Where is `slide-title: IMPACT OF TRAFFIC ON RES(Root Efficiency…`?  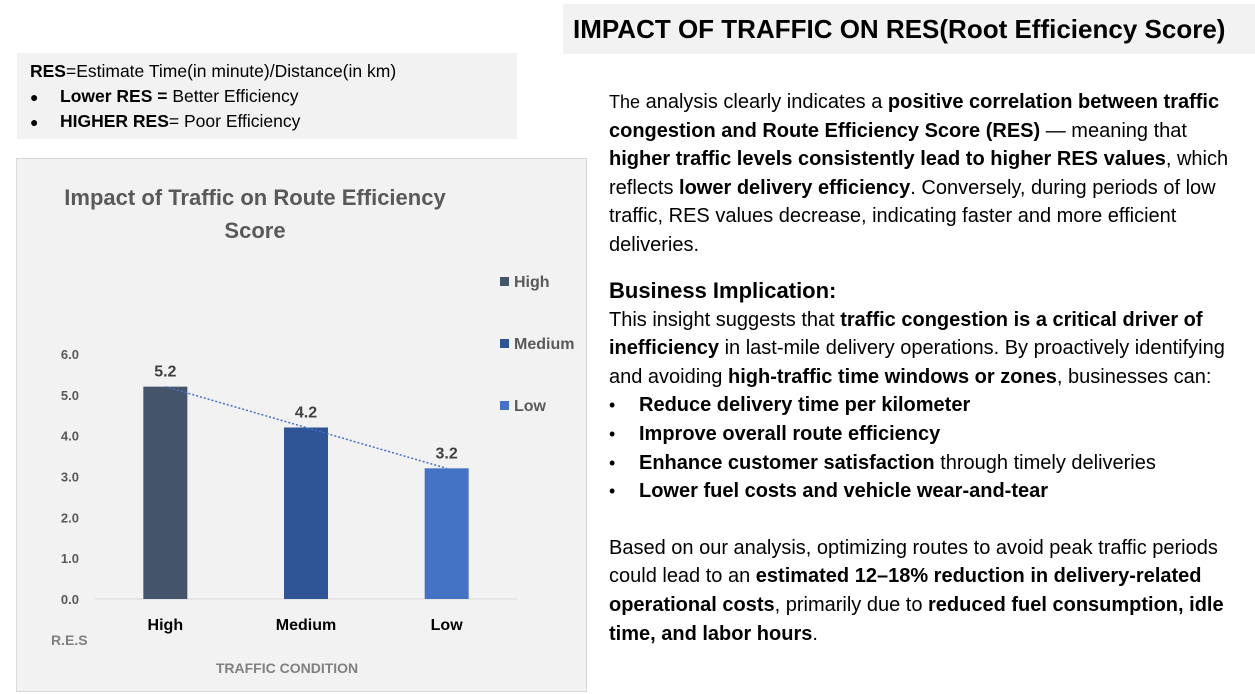 slide-title: IMPACT OF TRAFFIC ON RES(Root Efficiency… is located at coordinates (909, 29).